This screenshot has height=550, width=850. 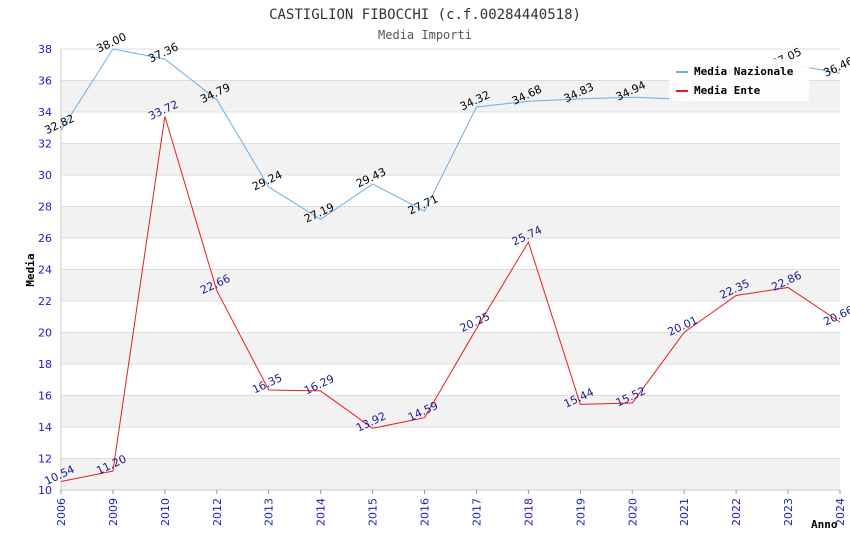 What do you see at coordinates (580, 512) in the screenshot?
I see `x-tick-label: 2019` at bounding box center [580, 512].